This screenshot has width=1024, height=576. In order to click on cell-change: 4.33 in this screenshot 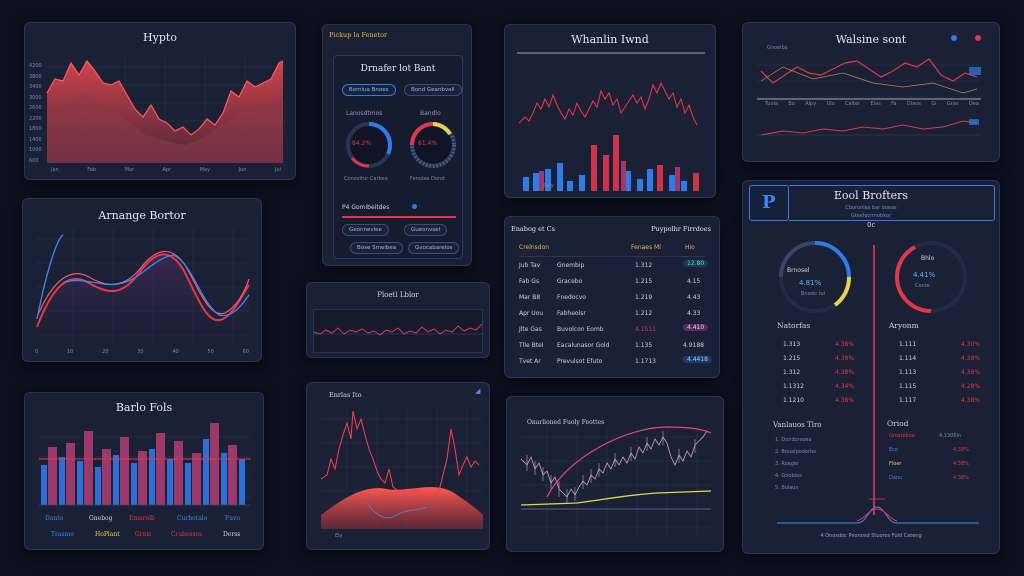, I will do `click(694, 313)`.